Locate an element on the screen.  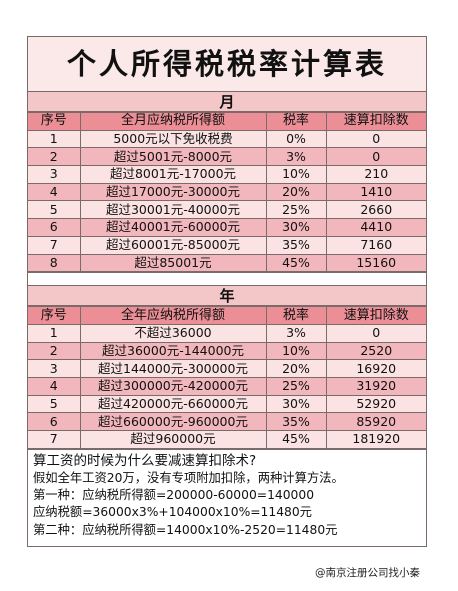
table-row: 6 超过40001元-60000元 30% 4410 is located at coordinates (227, 227).